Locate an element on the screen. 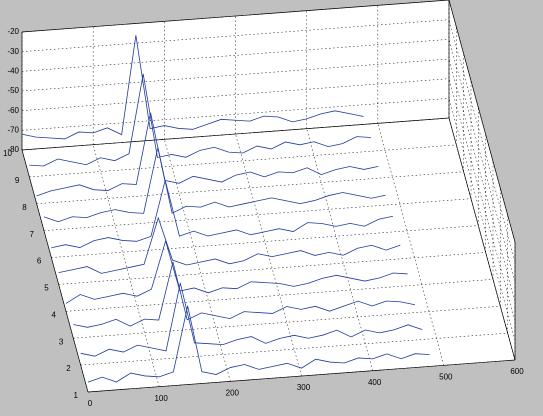 The image size is (543, 416). x-tick-label: 200 is located at coordinates (233, 392).